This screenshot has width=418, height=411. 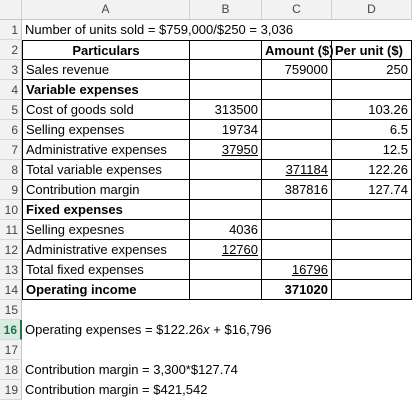 What do you see at coordinates (81, 289) in the screenshot?
I see `cell-text: Operating income` at bounding box center [81, 289].